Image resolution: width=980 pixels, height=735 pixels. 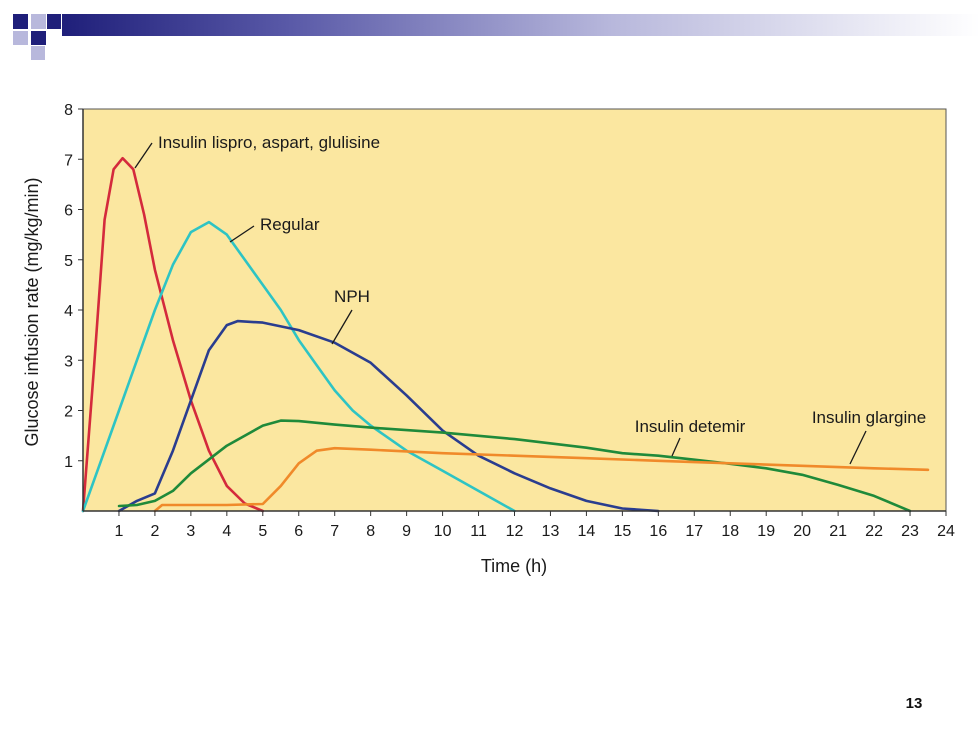 What do you see at coordinates (551, 531) in the screenshot?
I see `x-tick-label: 13` at bounding box center [551, 531].